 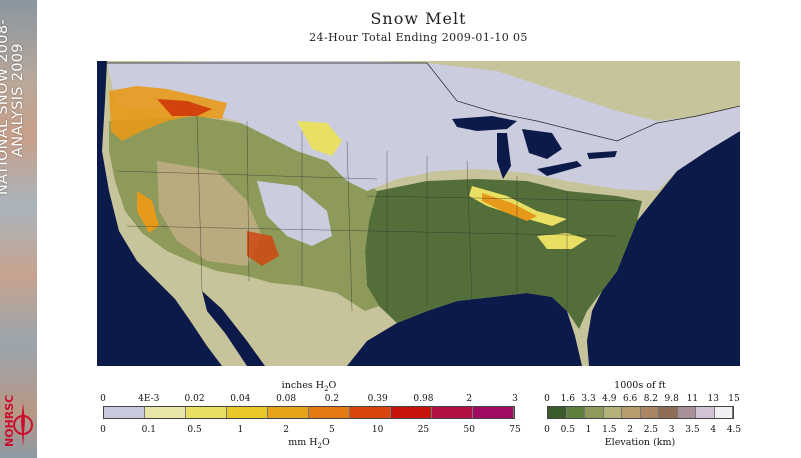 I want to click on banner-text: NATIONAL SNOW 2008- ANALYSIS 2009, so click(x=13, y=97).